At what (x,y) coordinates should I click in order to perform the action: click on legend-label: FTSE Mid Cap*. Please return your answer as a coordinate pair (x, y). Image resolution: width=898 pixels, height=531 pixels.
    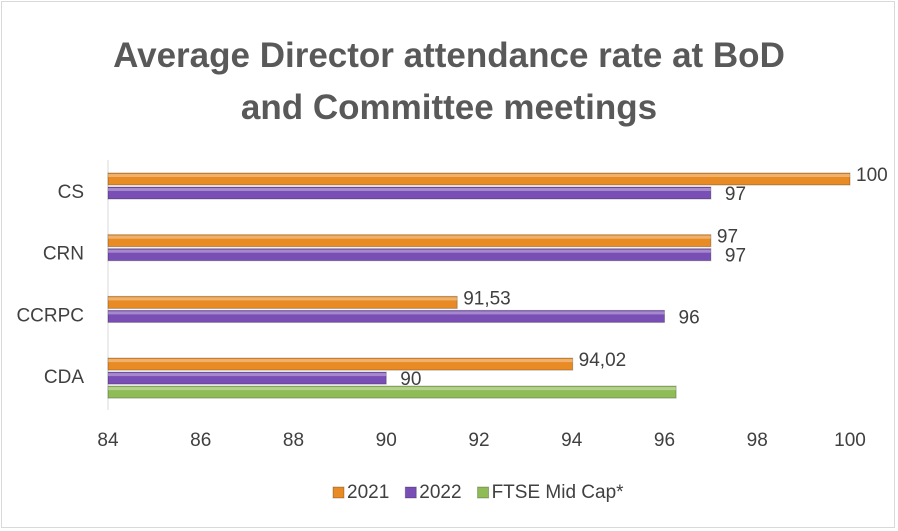
    Looking at the image, I should click on (558, 492).